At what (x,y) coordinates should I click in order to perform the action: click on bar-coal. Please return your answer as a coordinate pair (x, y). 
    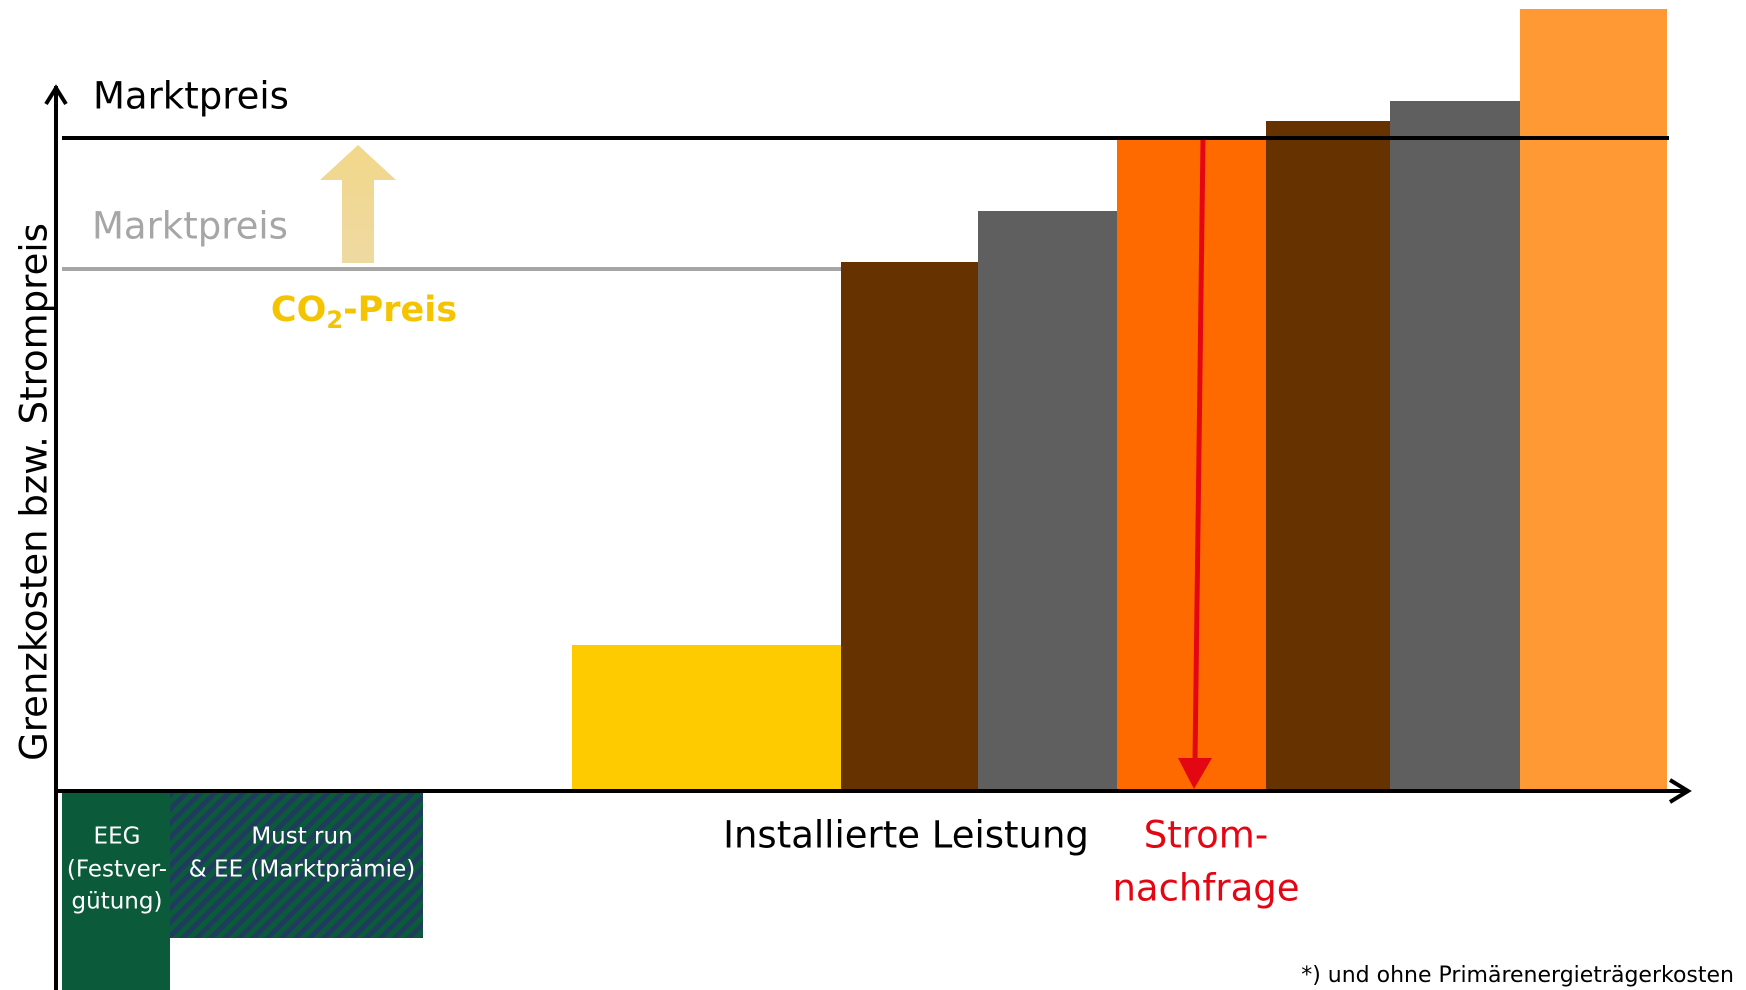
    Looking at the image, I should click on (1047, 500).